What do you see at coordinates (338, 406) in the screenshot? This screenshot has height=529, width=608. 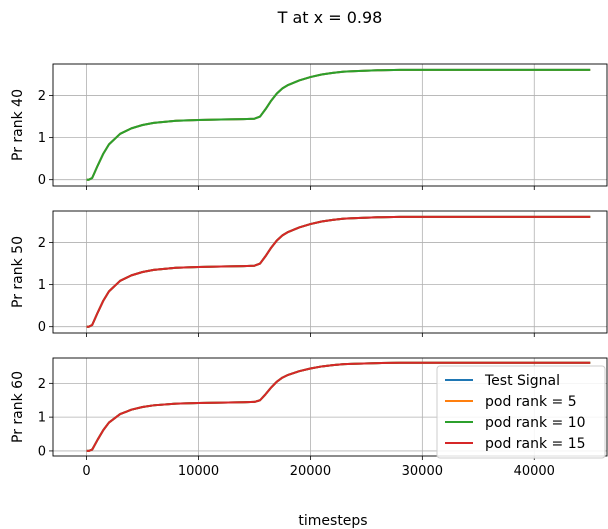 I see `series-line` at bounding box center [338, 406].